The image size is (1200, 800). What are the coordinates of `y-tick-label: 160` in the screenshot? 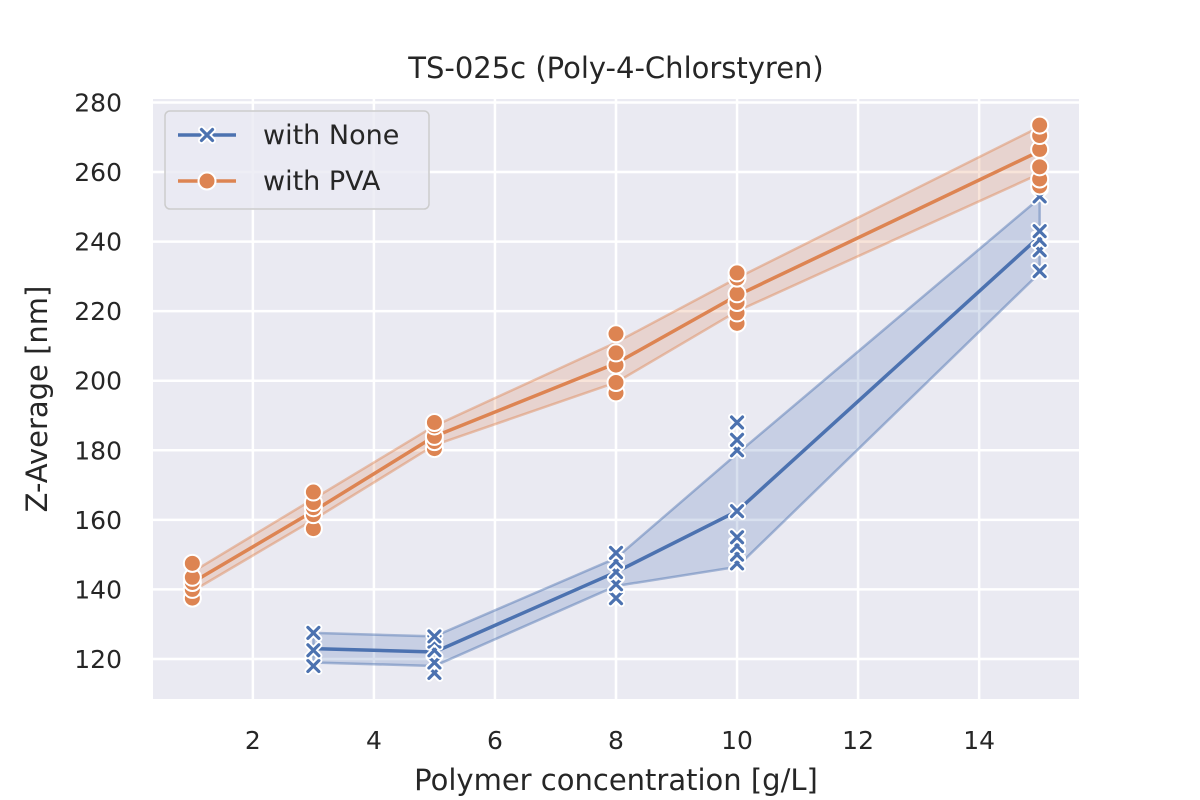 It's located at (98, 520).